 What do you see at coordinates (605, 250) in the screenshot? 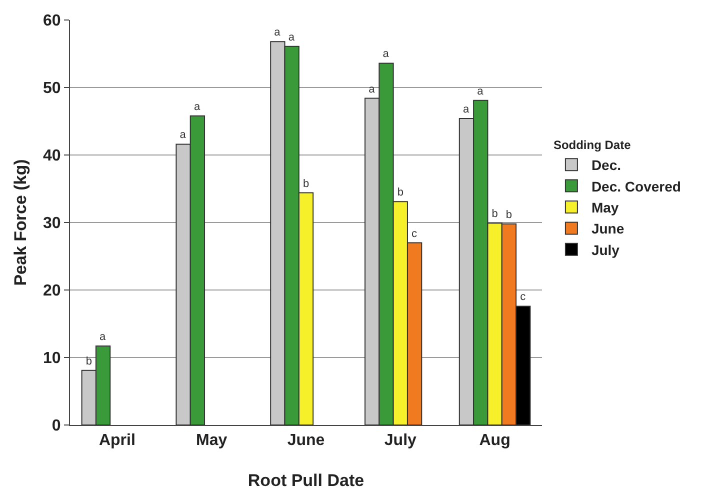
I see `legend-label: July` at bounding box center [605, 250].